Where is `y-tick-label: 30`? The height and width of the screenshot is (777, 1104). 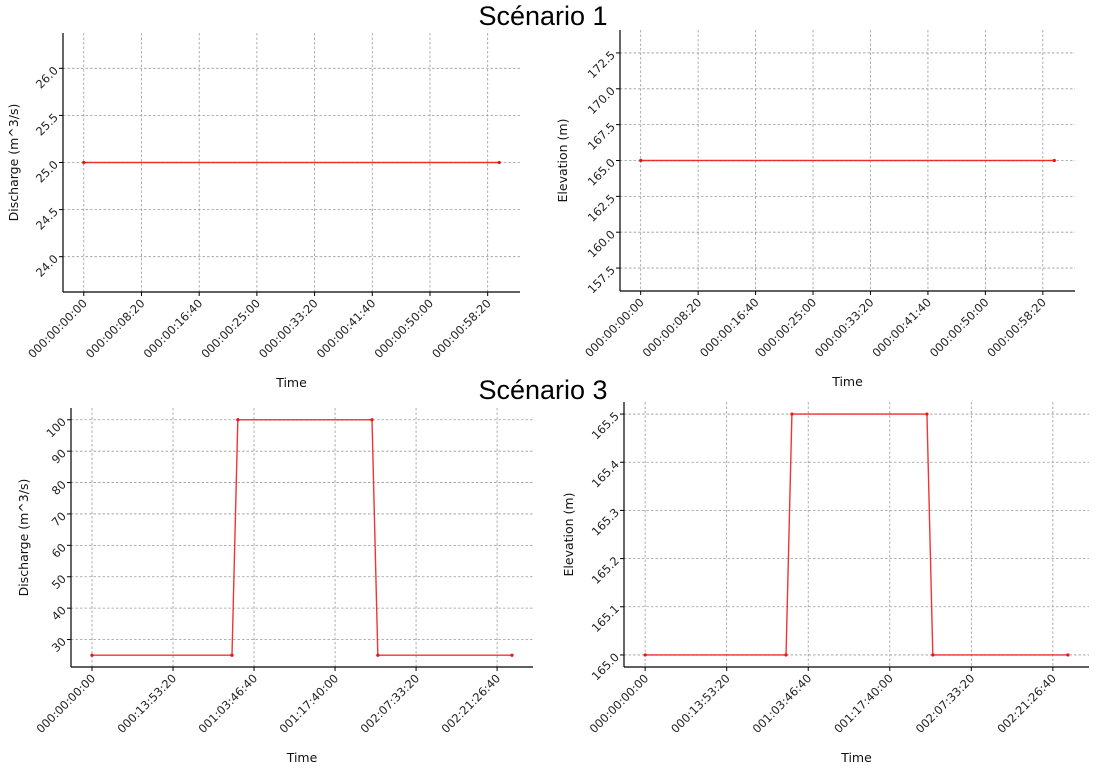 y-tick-label: 30 is located at coordinates (59, 645).